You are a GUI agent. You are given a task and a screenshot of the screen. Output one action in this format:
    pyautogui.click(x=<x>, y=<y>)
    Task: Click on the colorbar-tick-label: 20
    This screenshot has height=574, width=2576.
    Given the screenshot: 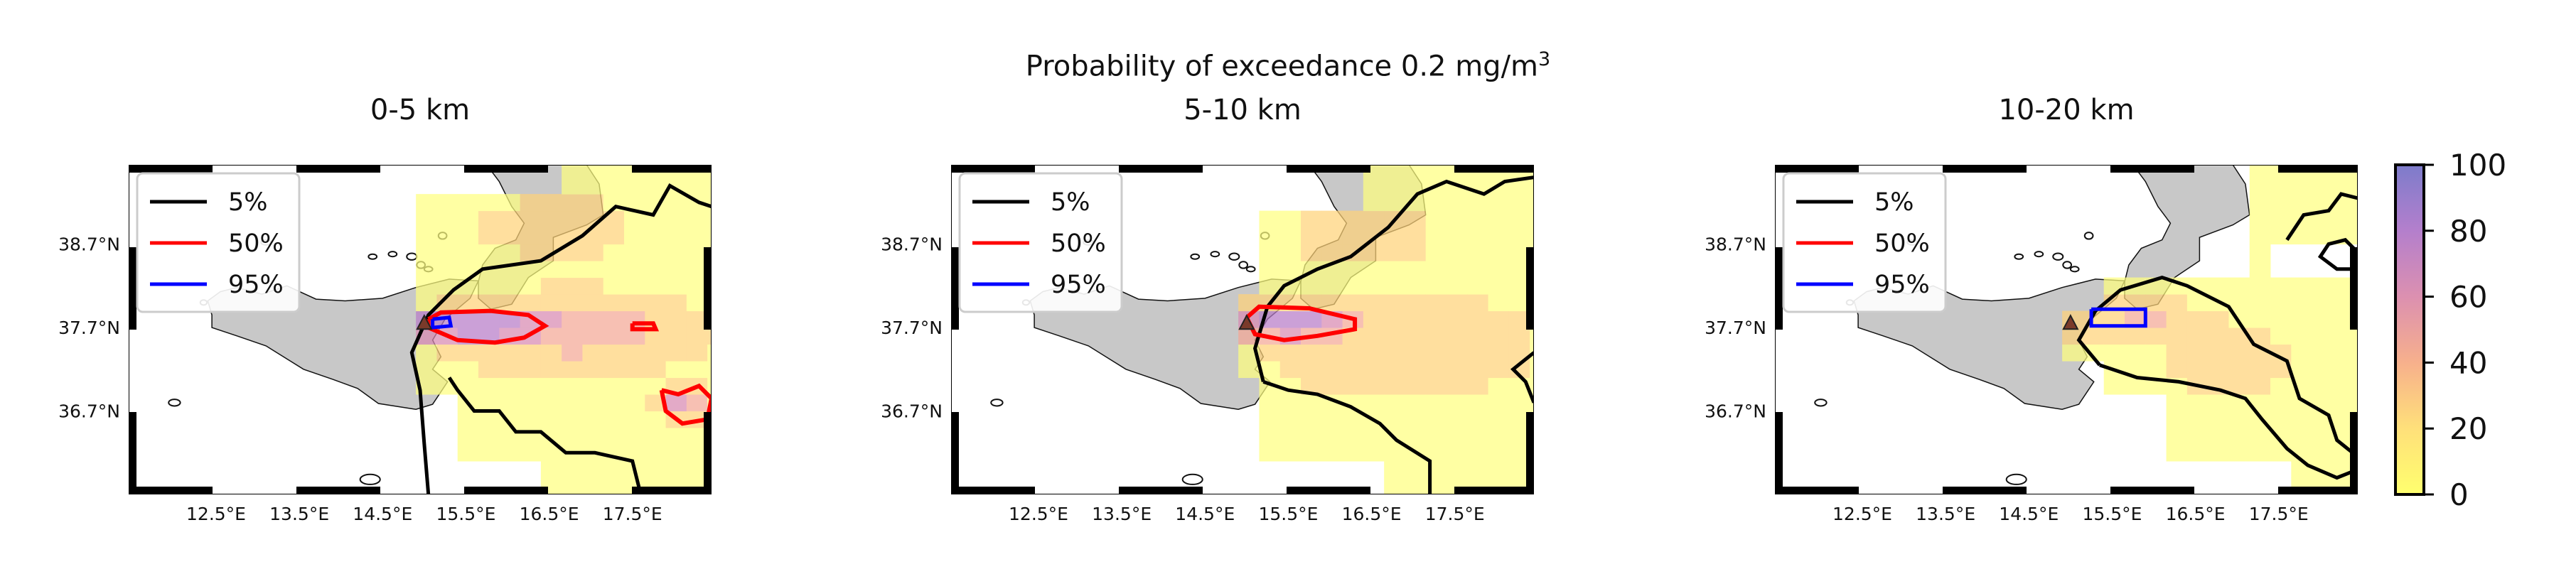 What is the action you would take?
    pyautogui.click(x=2468, y=428)
    